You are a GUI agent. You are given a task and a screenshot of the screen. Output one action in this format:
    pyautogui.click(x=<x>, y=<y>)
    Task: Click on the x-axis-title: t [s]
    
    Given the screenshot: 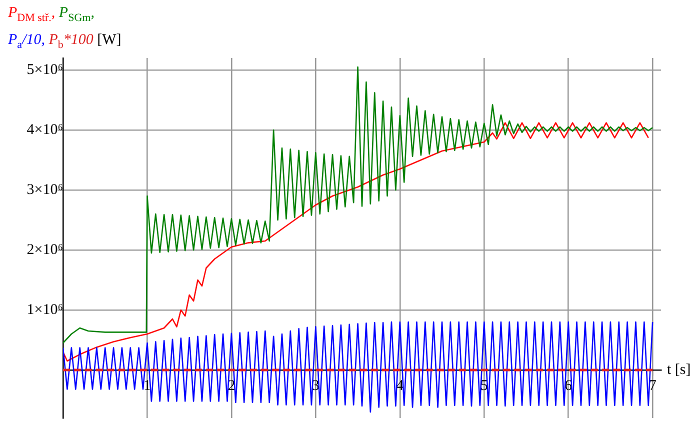 What is the action you would take?
    pyautogui.click(x=679, y=370)
    